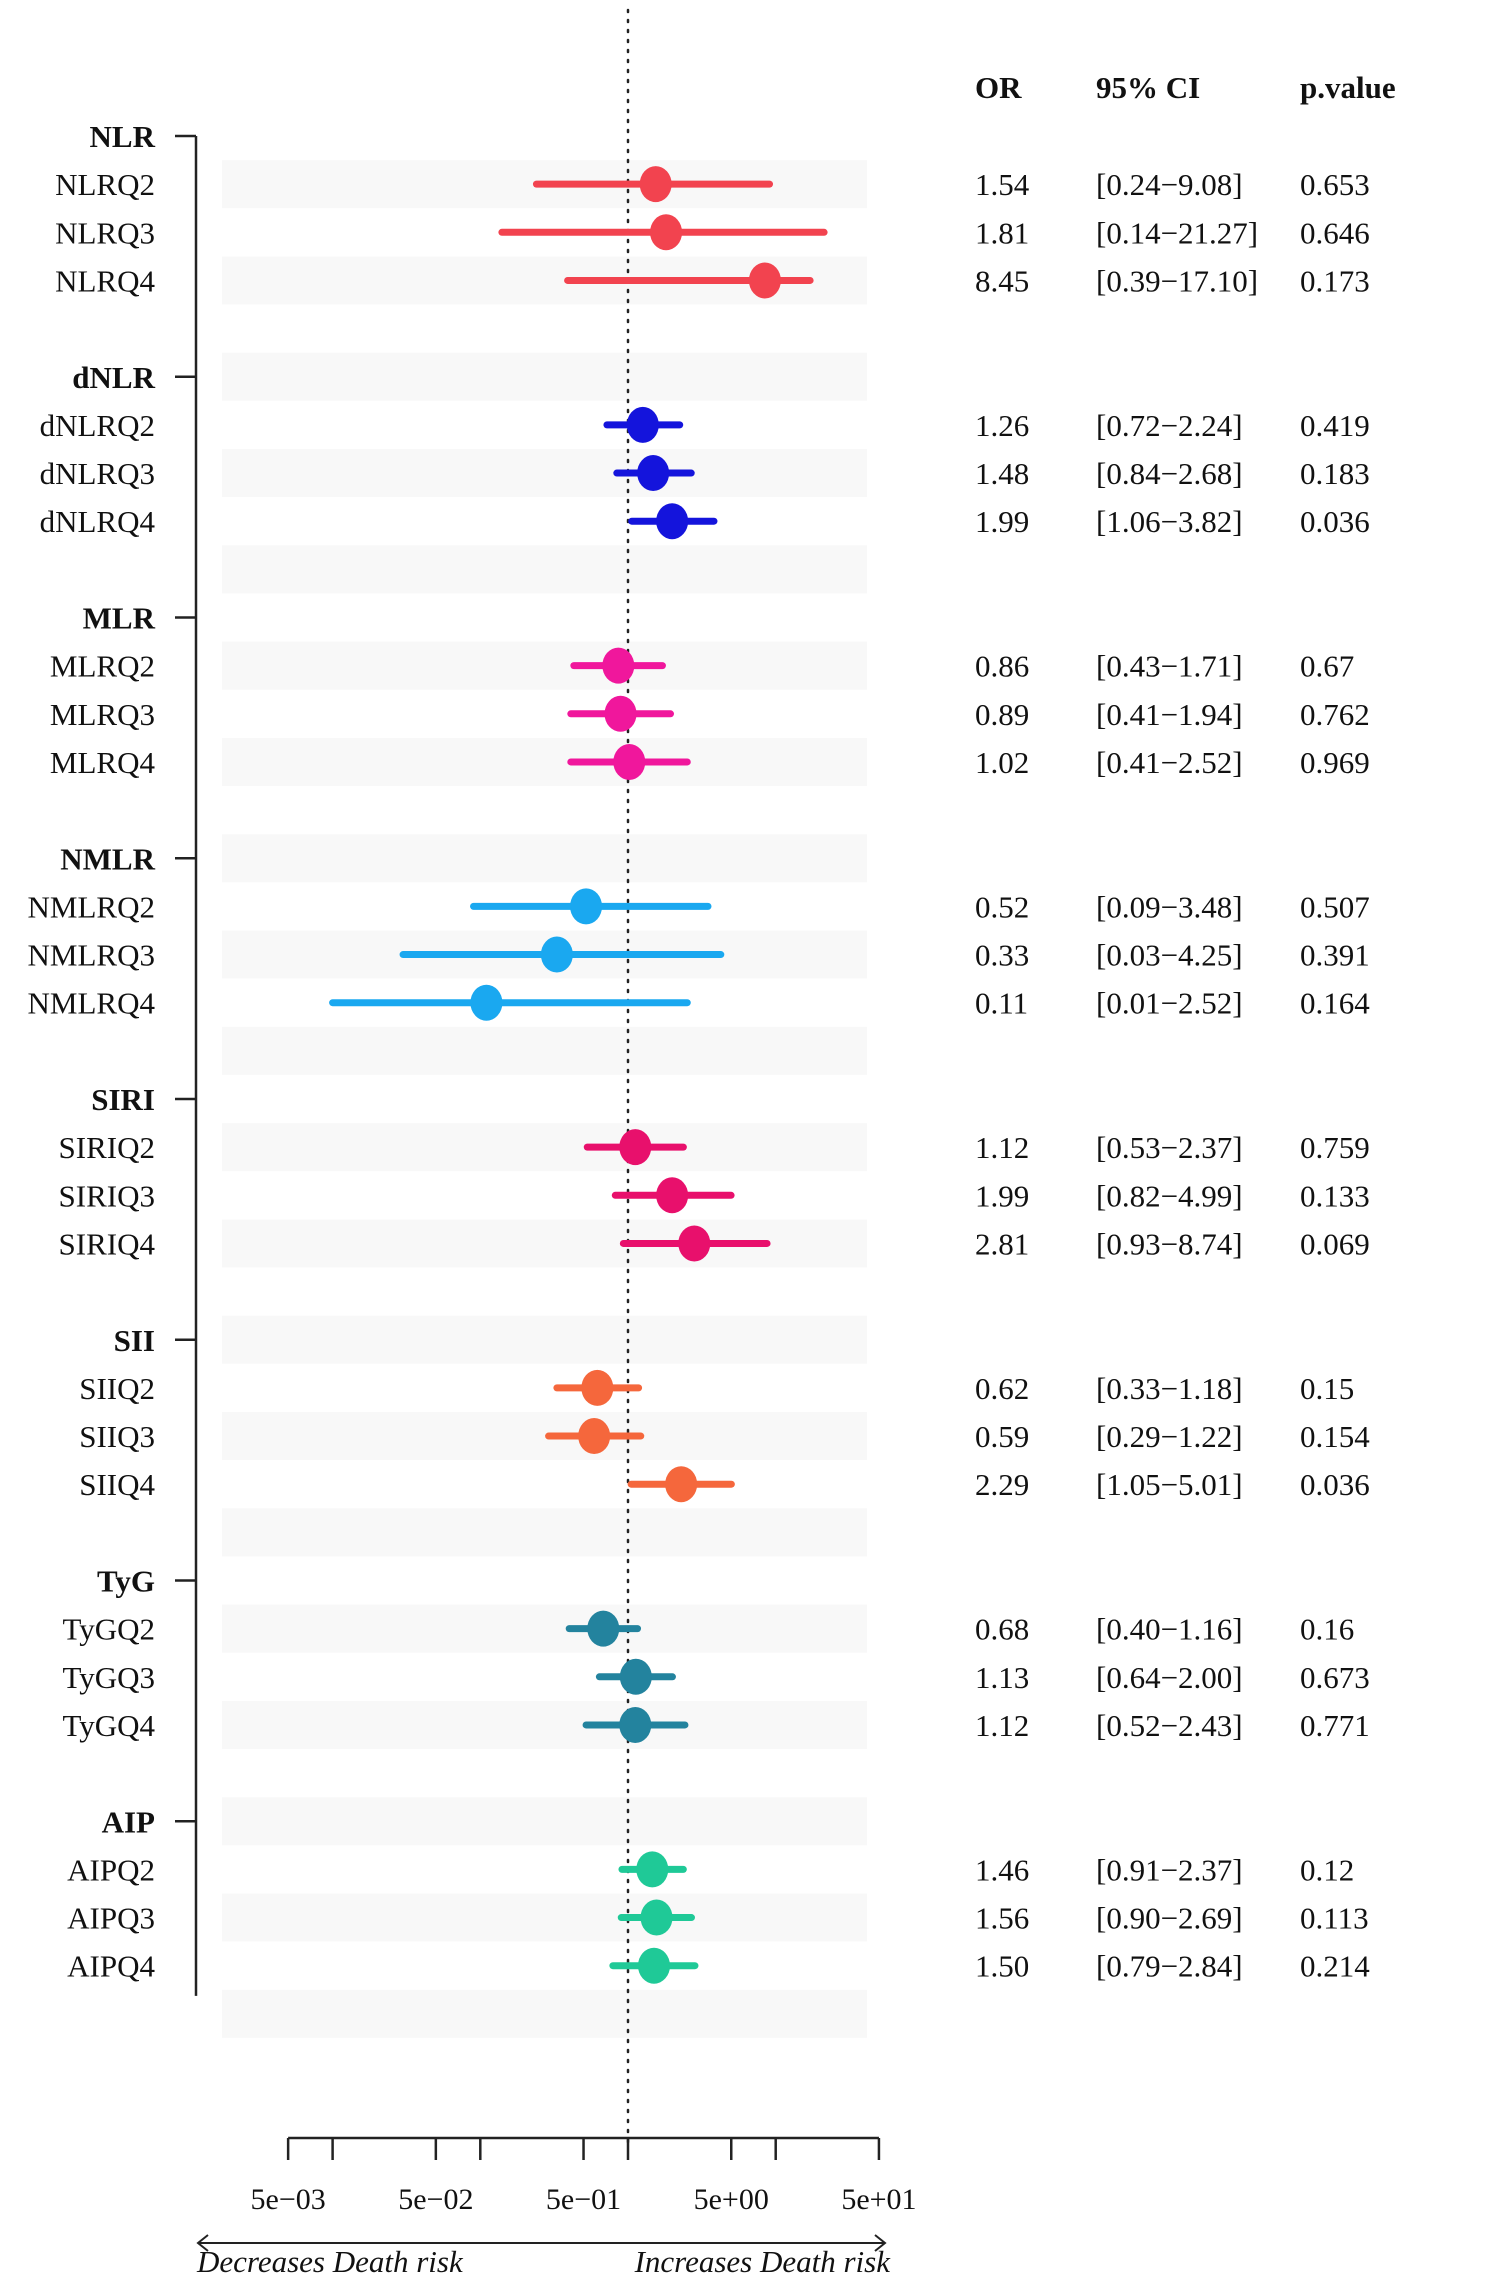  What do you see at coordinates (1002, 1966) in the screenshot?
I see `or-value: 1.50` at bounding box center [1002, 1966].